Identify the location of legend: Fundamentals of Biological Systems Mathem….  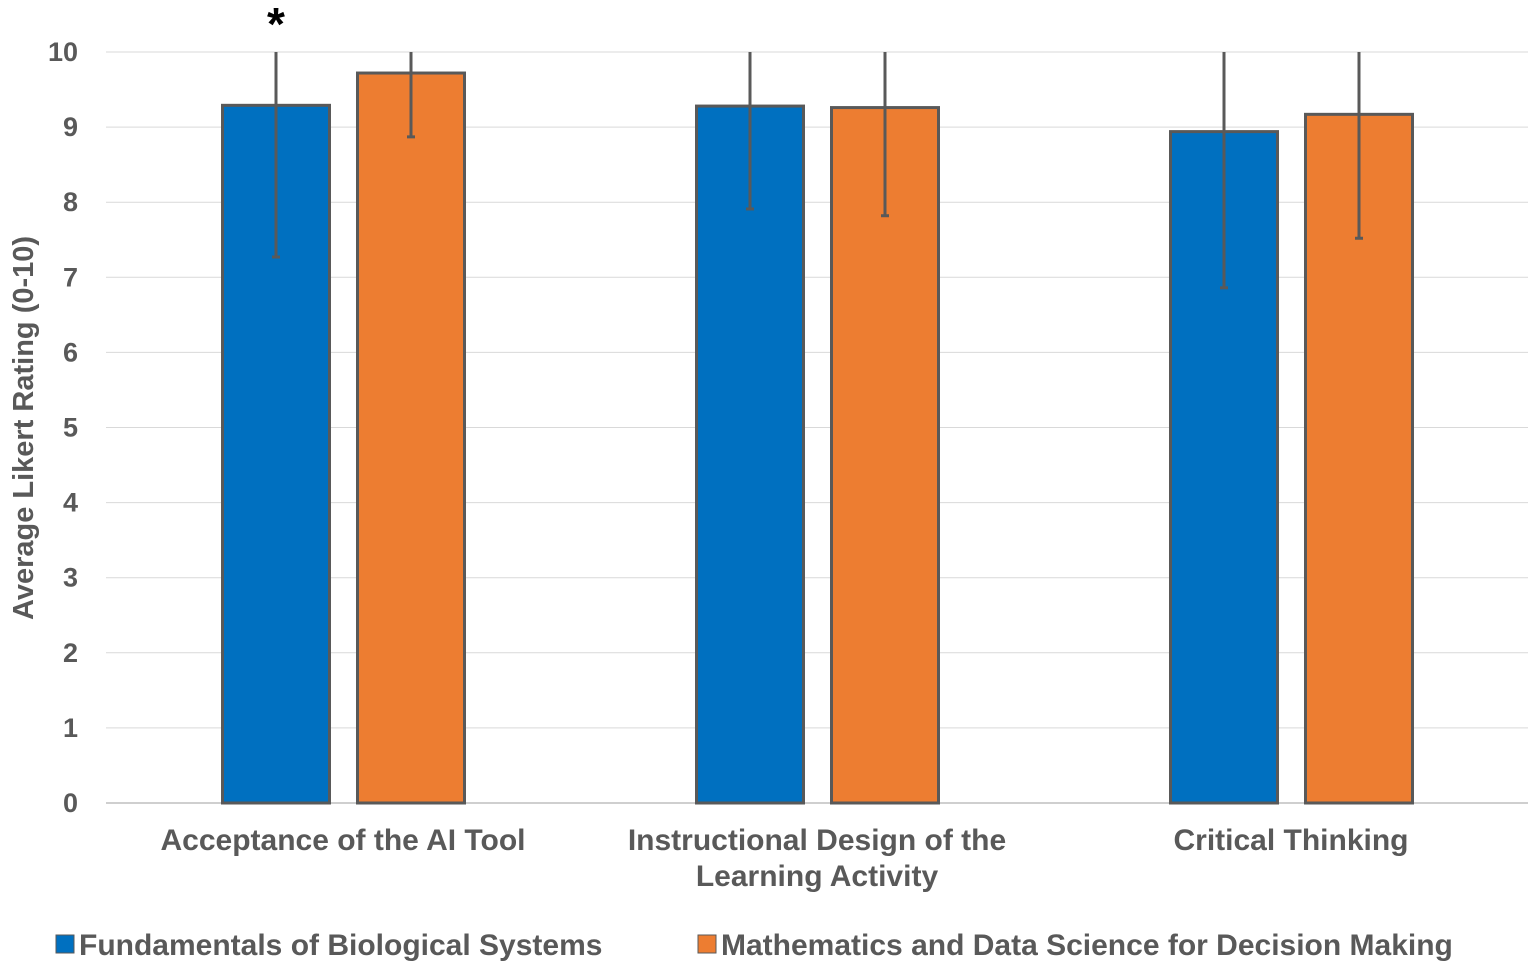
(754, 945).